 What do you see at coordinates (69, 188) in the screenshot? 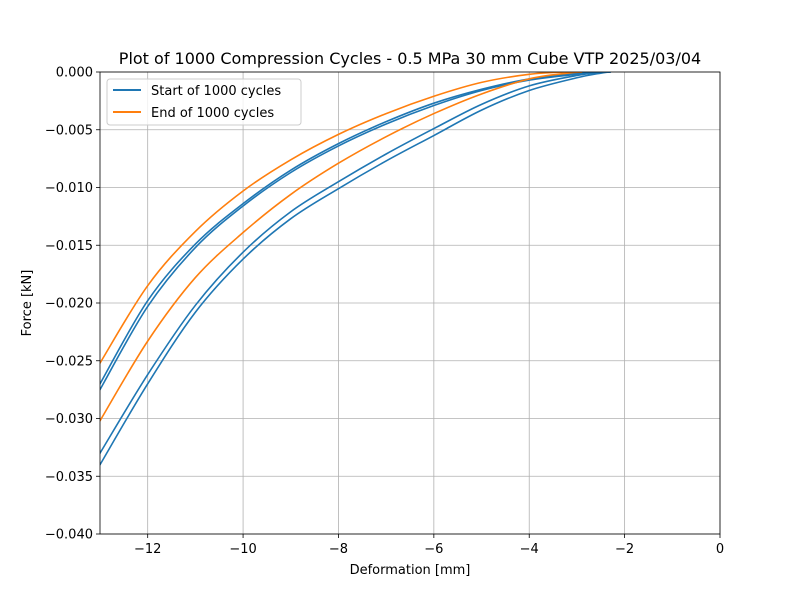
I see `y-tick-label: −0.010` at bounding box center [69, 188].